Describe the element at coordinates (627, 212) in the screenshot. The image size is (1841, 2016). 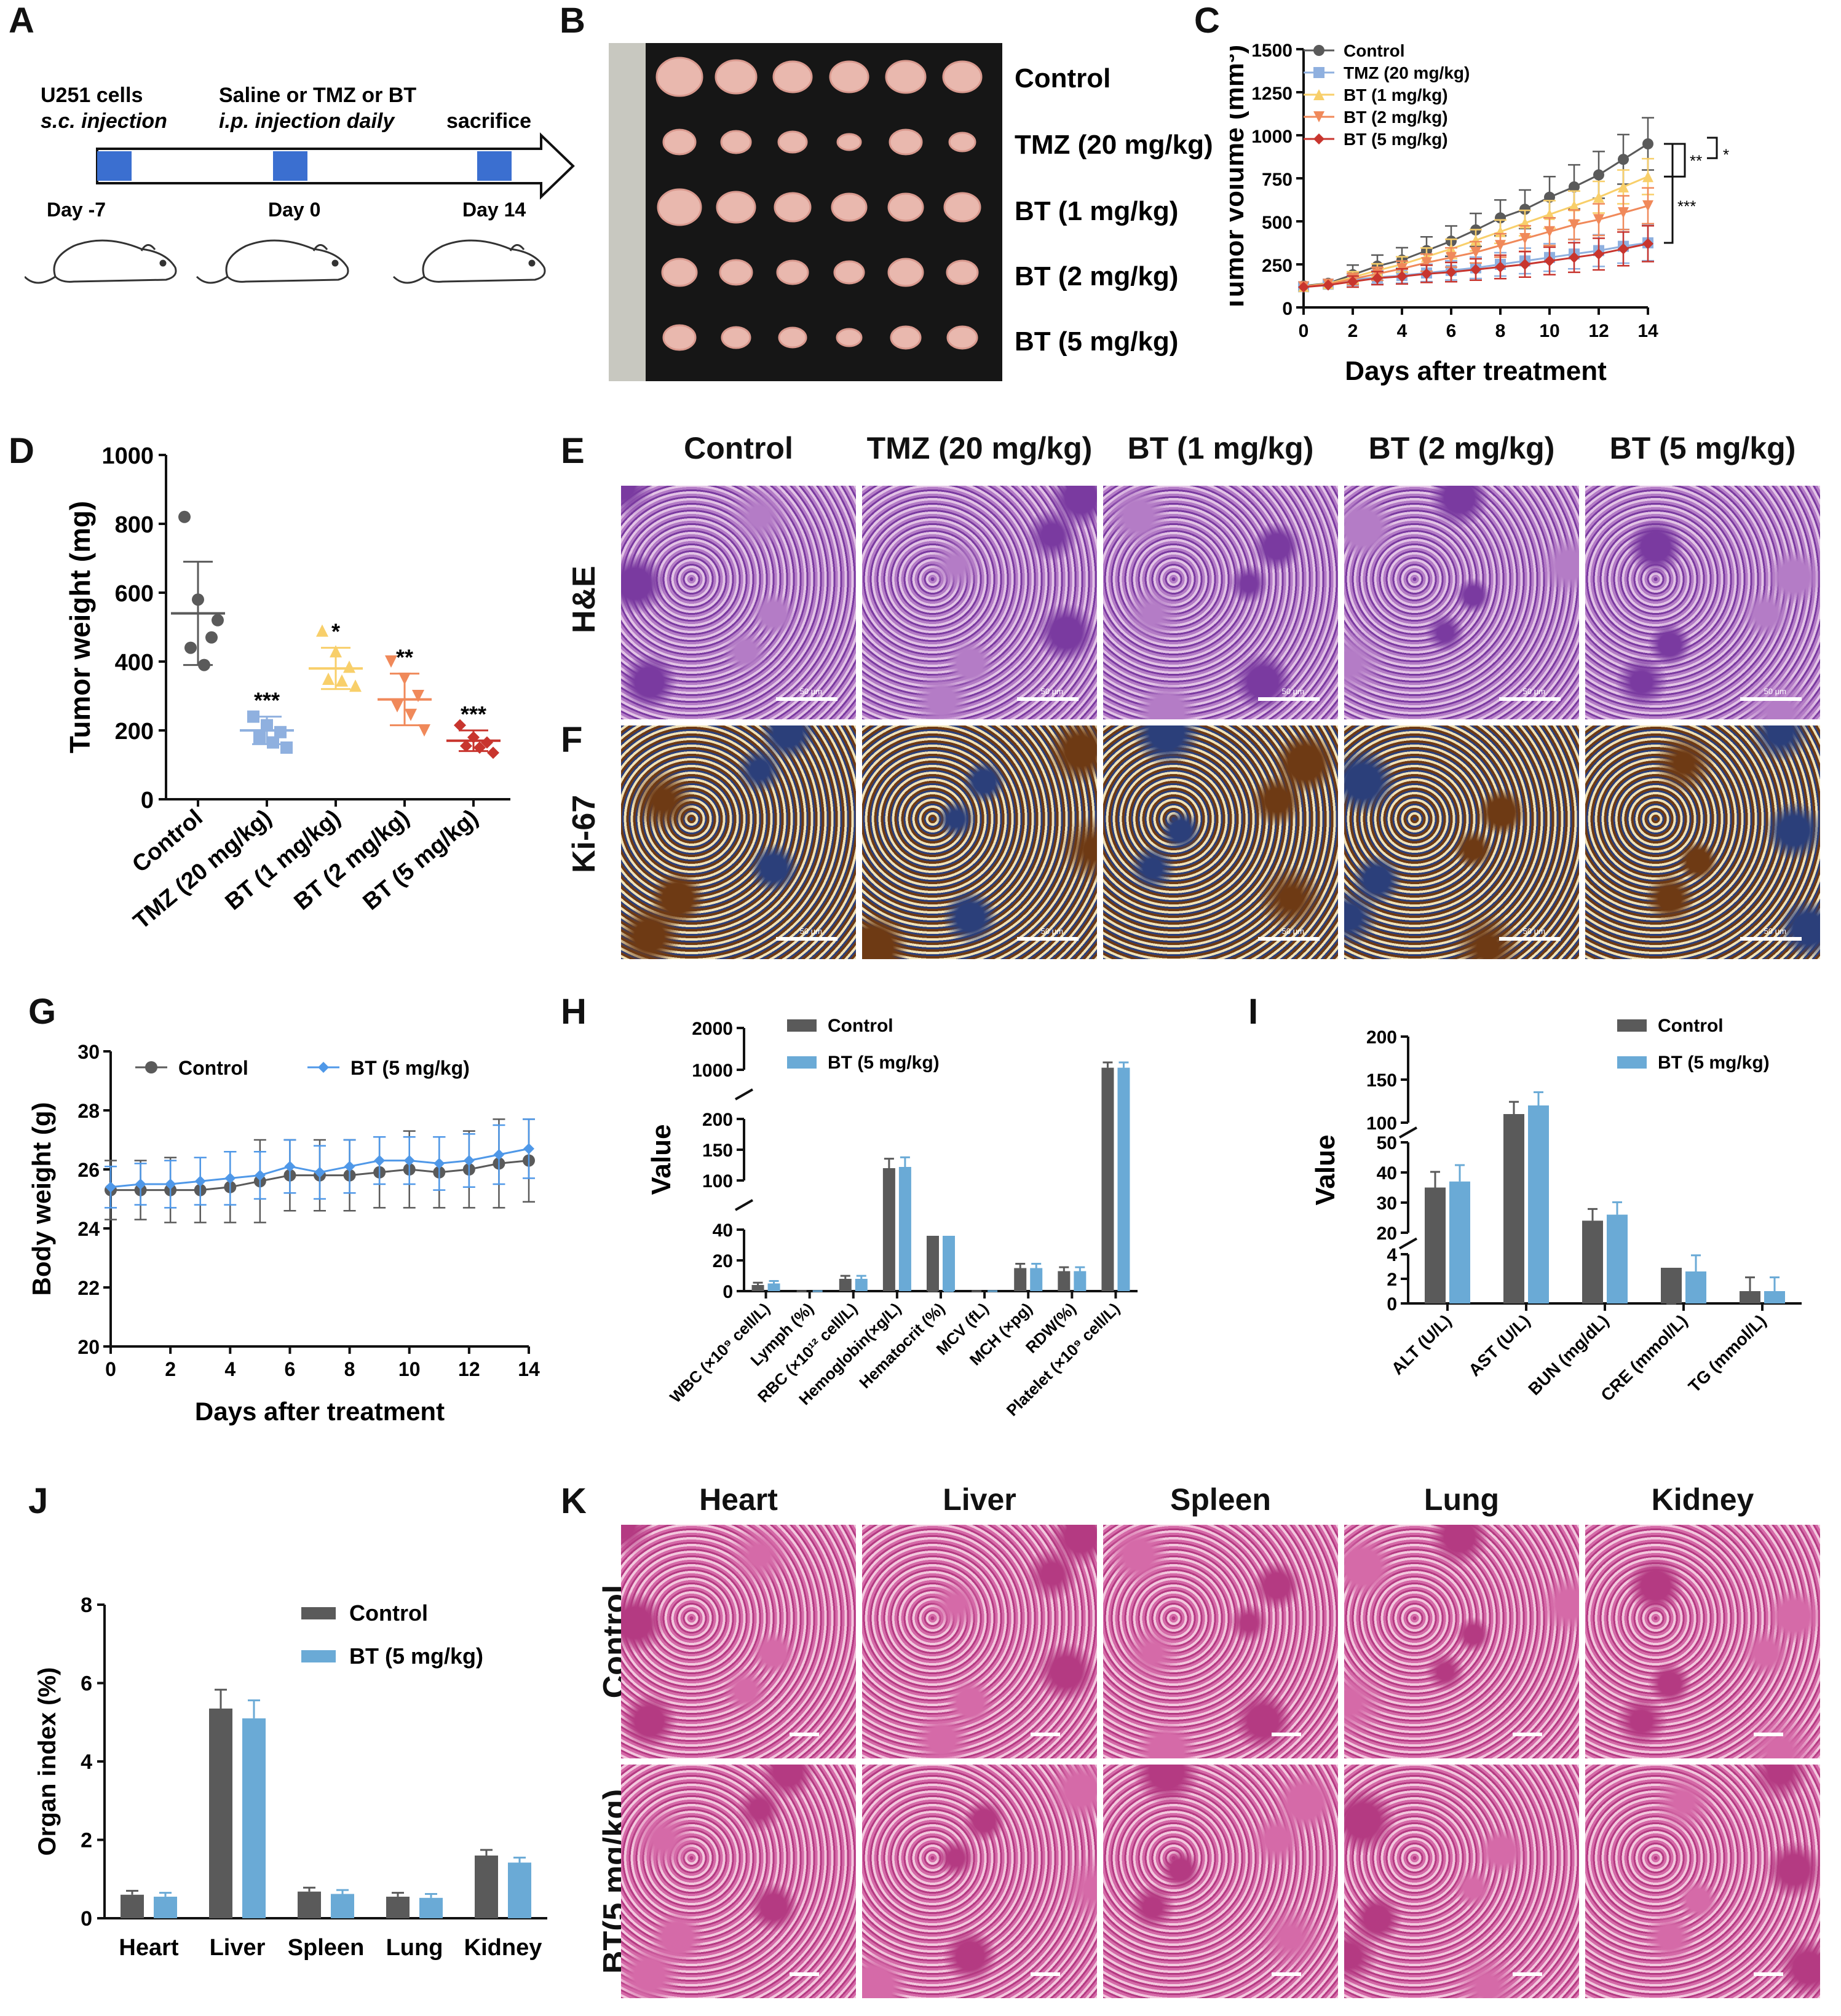
I see `ruler` at that location.